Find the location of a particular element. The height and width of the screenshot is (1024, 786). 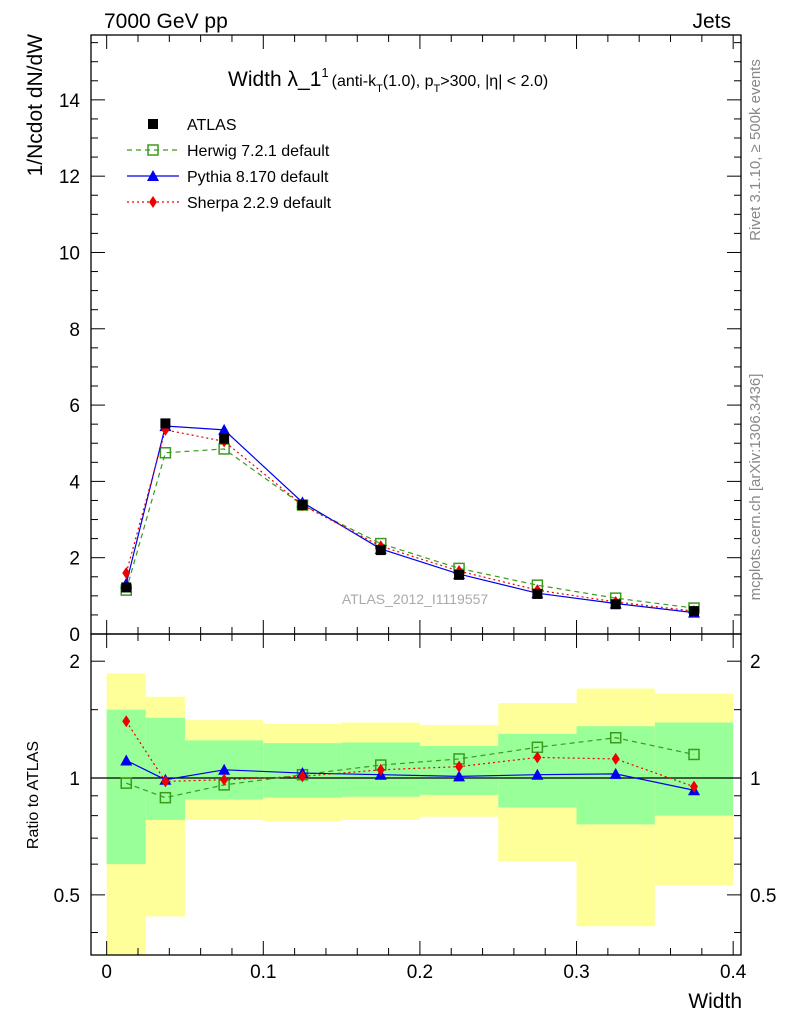

ratio-y-axis-title: Ratio to ATLAS is located at coordinates (33, 795).